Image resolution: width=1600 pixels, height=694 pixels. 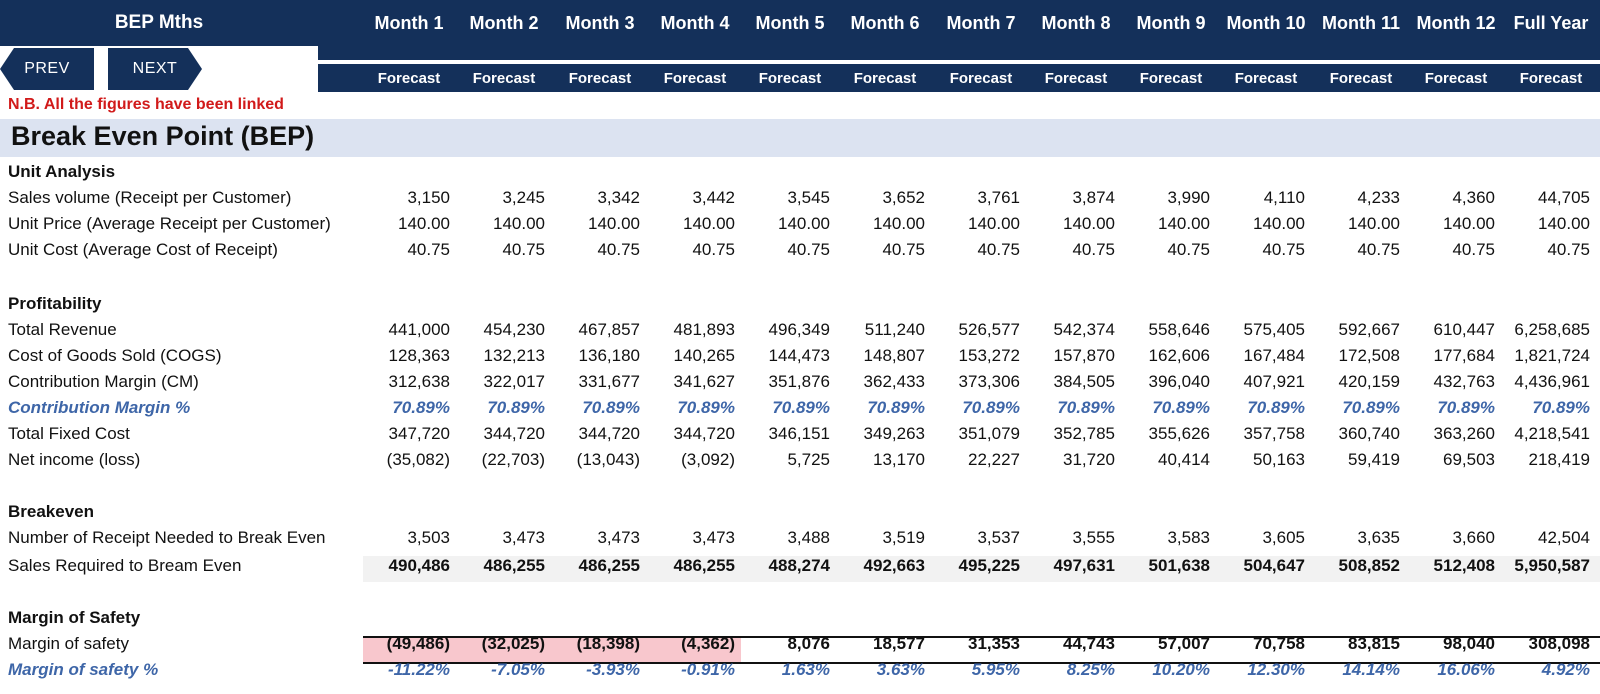 What do you see at coordinates (1464, 381) in the screenshot?
I see `contribution-margin-cell: 432,763` at bounding box center [1464, 381].